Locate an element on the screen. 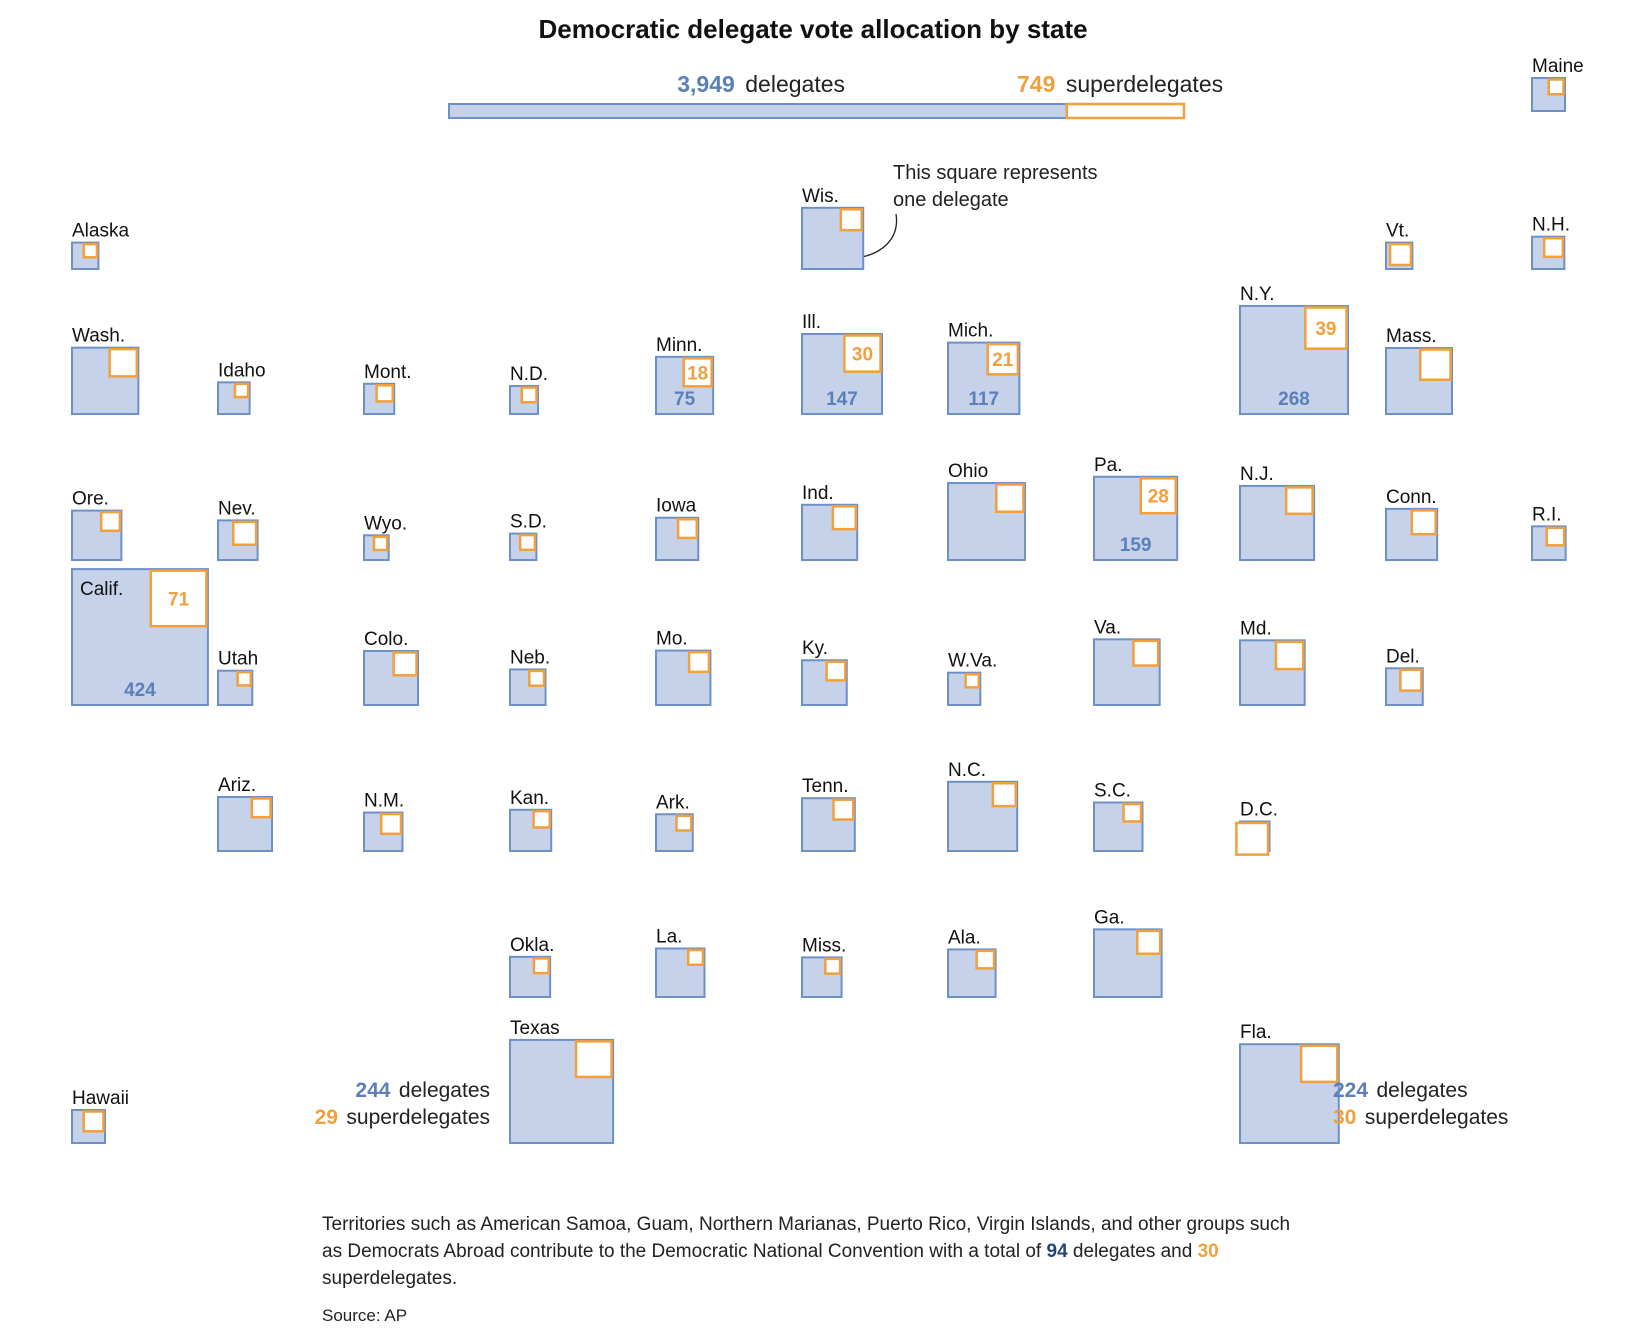 The image size is (1642, 1340). state-label-s-d: S.D. is located at coordinates (528, 522).